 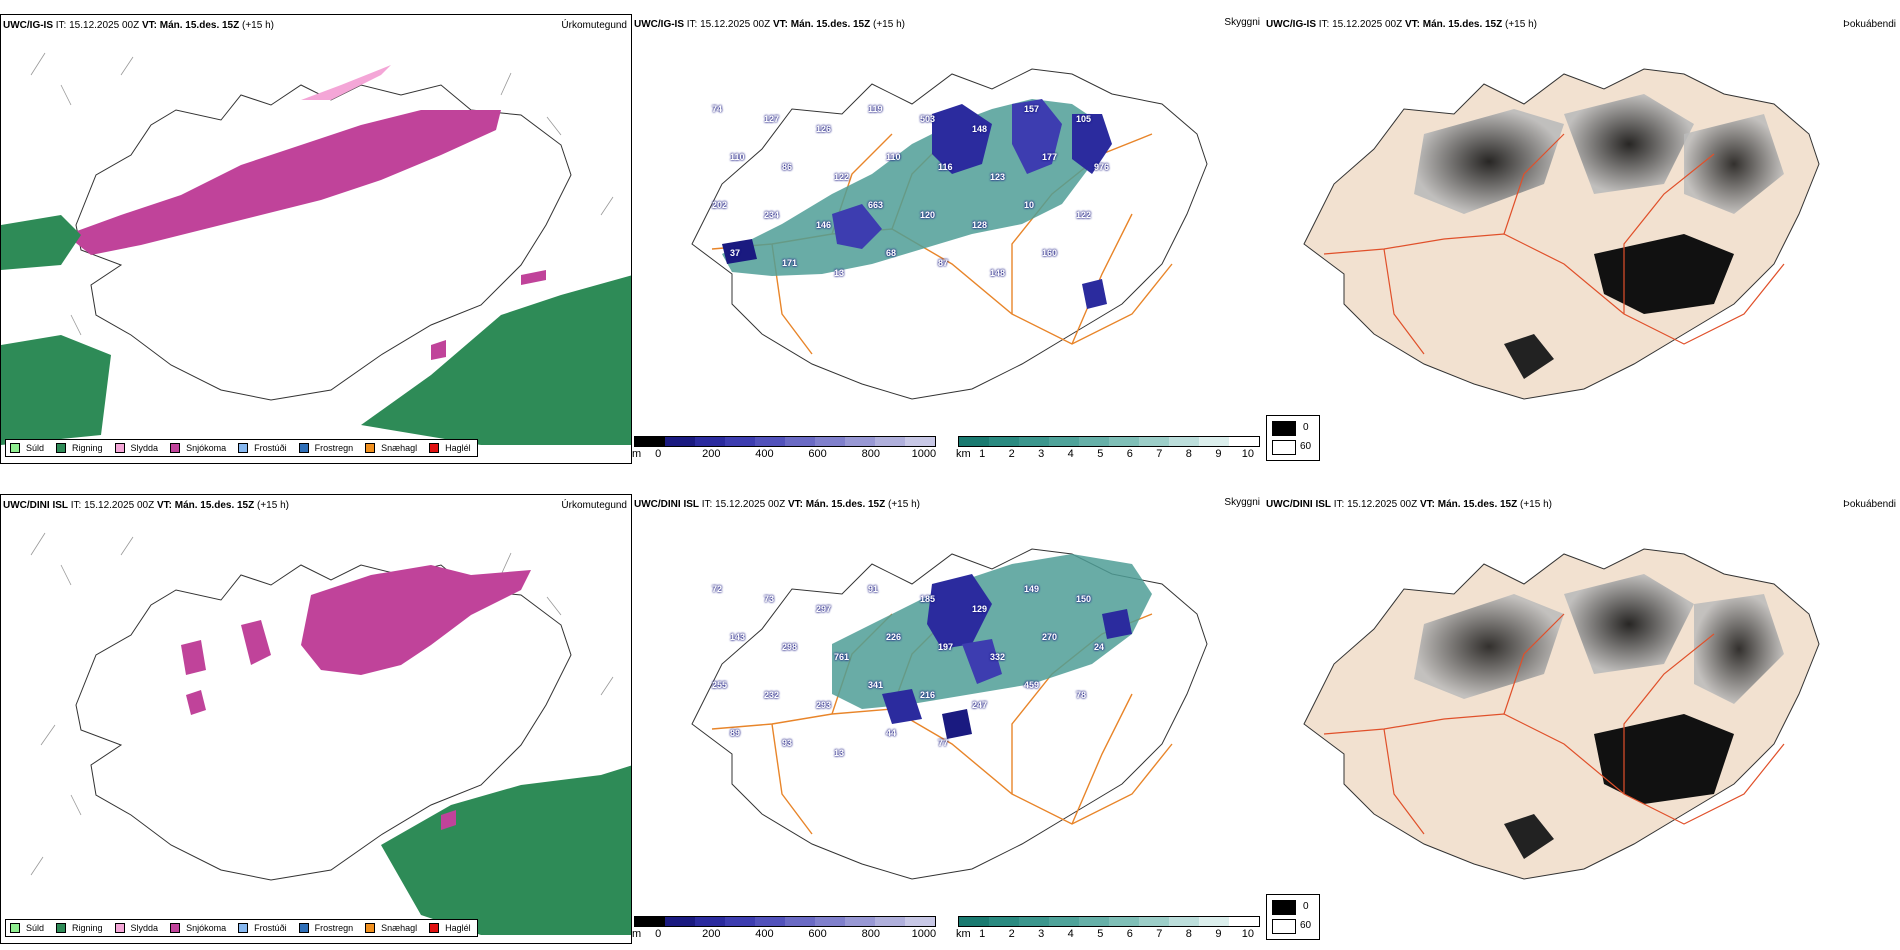 What do you see at coordinates (144, 928) in the screenshot?
I see `legend-label: Slydda` at bounding box center [144, 928].